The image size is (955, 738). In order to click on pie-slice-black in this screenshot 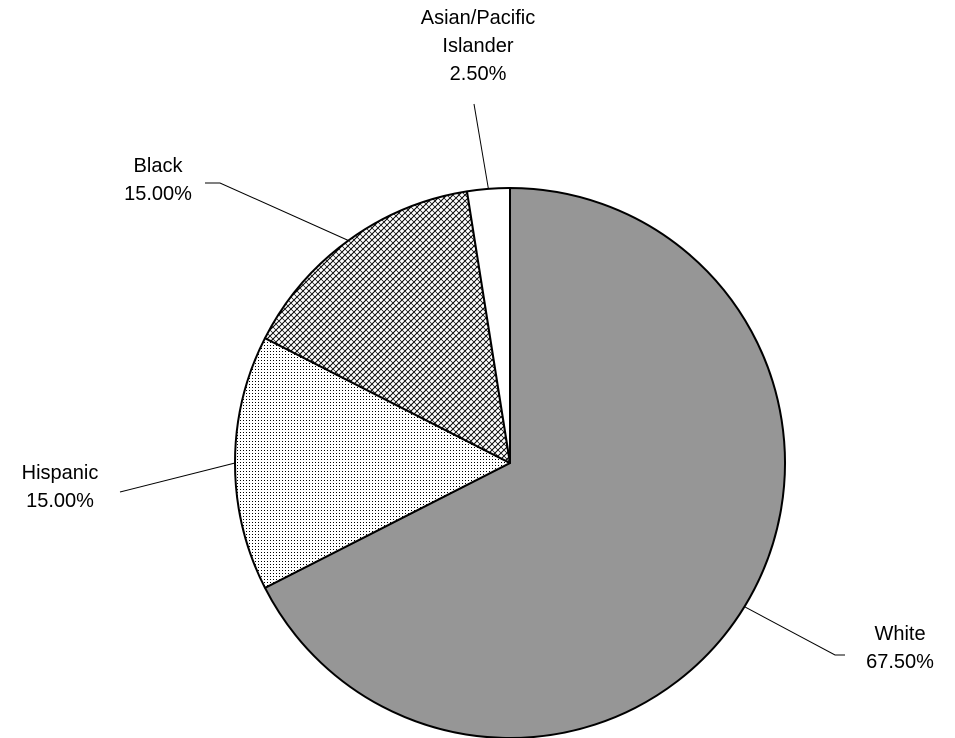, I will do `click(387, 327)`.